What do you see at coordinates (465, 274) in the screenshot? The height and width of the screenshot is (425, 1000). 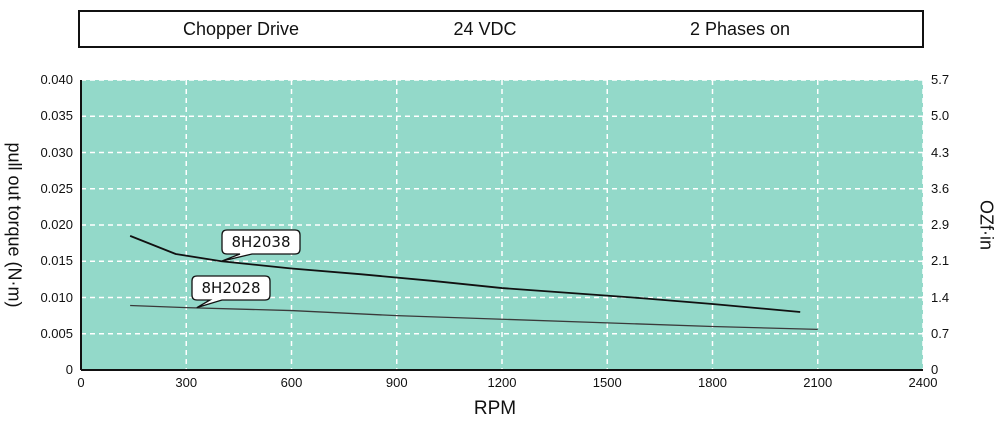 I see `curve-8H2038` at bounding box center [465, 274].